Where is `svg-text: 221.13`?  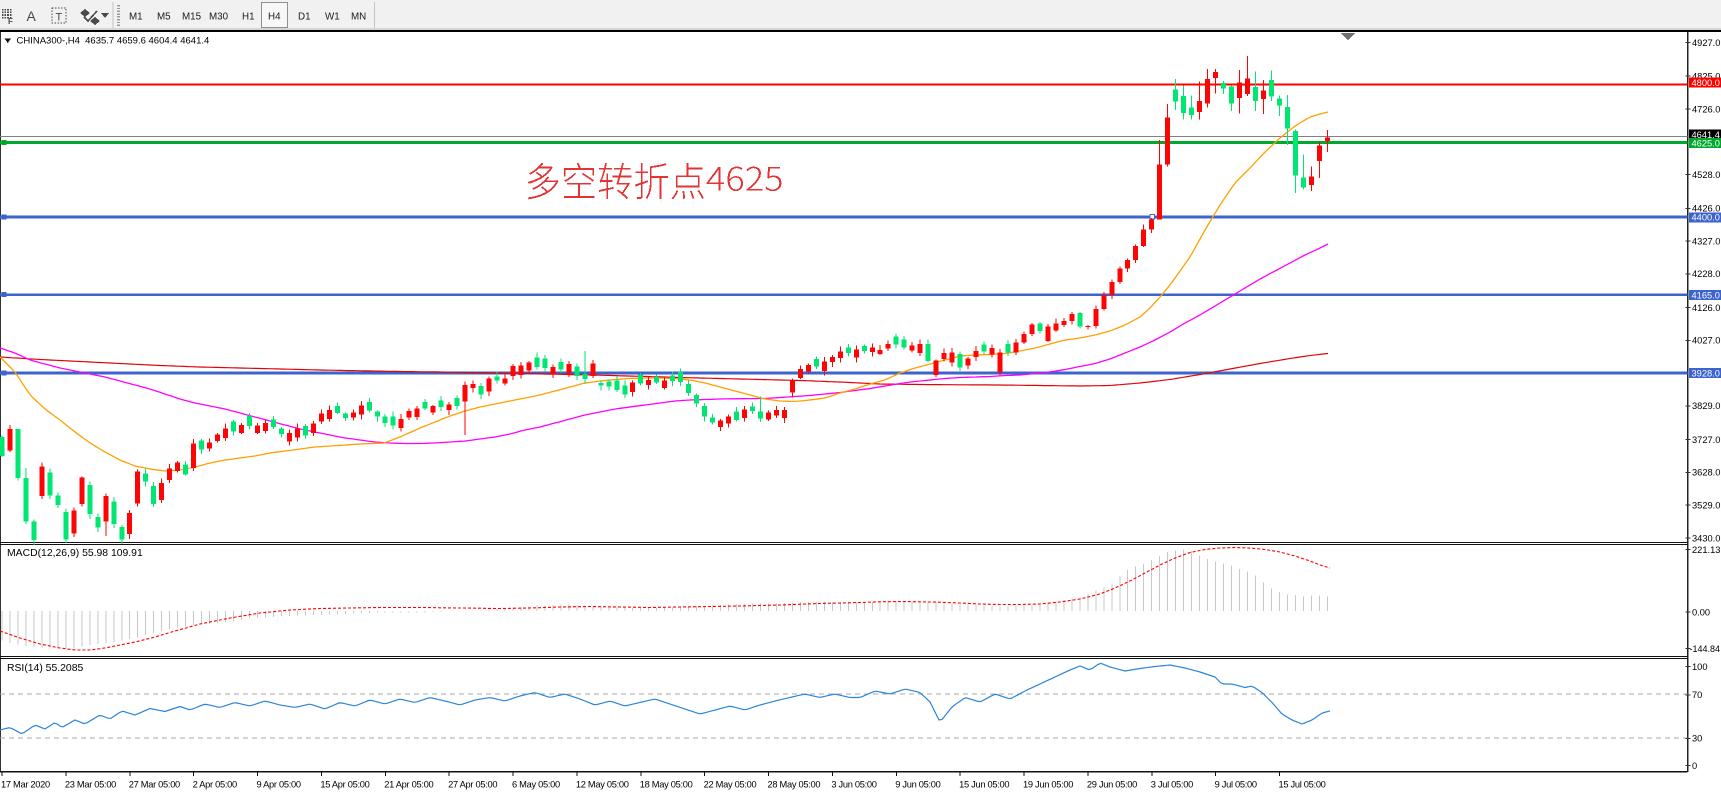 svg-text: 221.13 is located at coordinates (1706, 550).